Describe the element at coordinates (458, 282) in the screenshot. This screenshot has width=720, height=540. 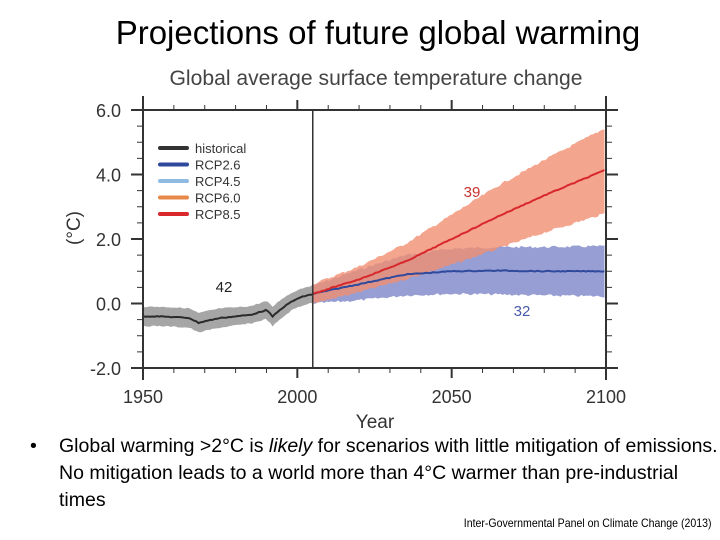
I see `line-rcp26` at that location.